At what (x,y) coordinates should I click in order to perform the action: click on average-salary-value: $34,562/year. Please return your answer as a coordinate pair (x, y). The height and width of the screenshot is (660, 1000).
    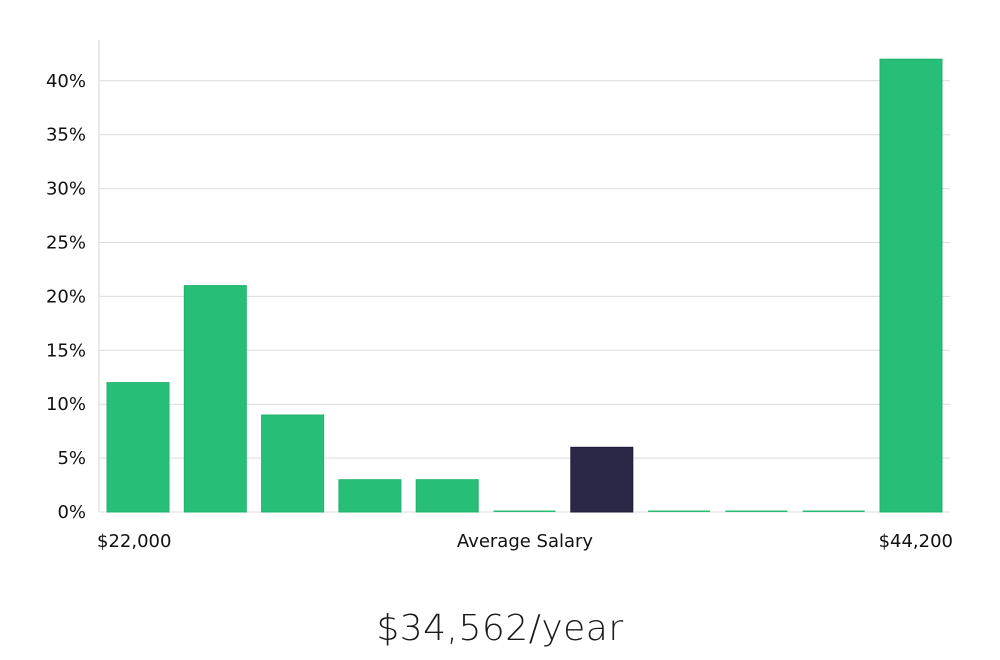
    Looking at the image, I should click on (500, 628).